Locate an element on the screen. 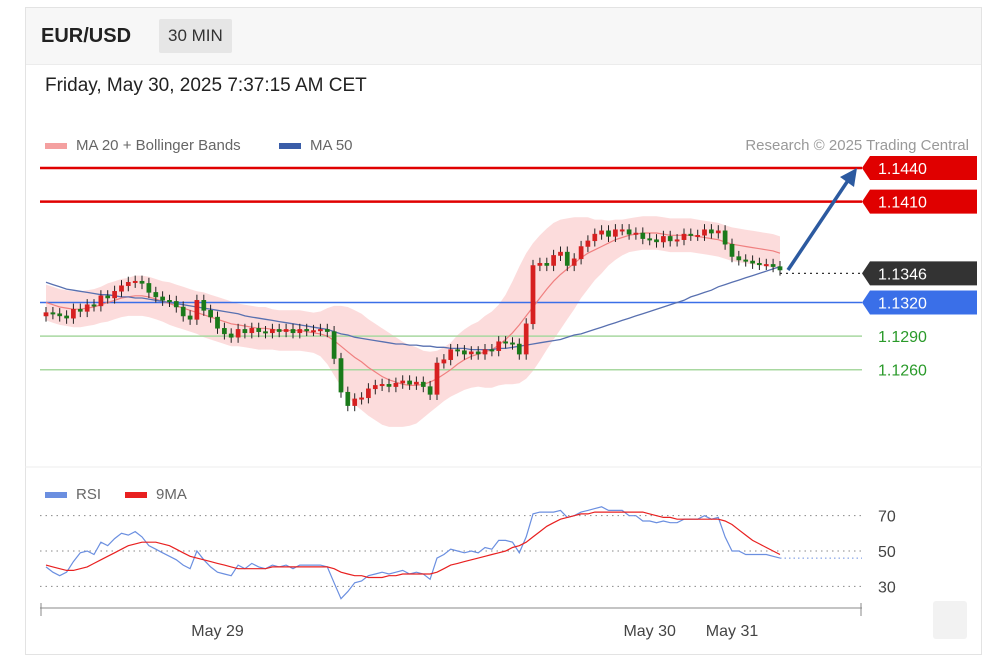 This screenshot has height=669, width=1003. legend-rsi-label: RSI is located at coordinates (89, 494).